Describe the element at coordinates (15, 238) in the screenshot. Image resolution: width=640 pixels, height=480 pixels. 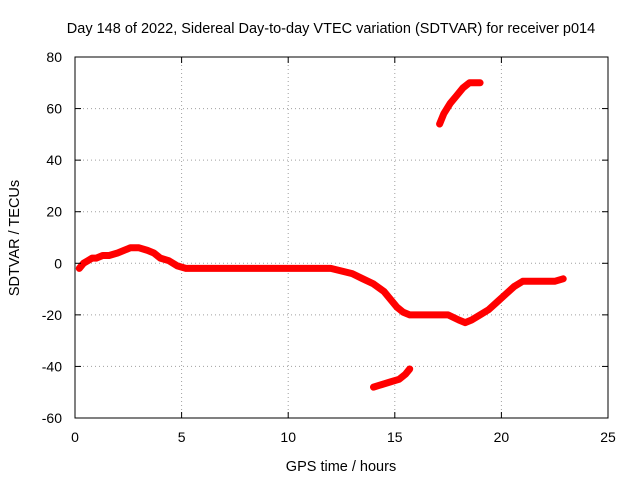
I see `y-axis-label: SDTVAR / TECUs` at that location.